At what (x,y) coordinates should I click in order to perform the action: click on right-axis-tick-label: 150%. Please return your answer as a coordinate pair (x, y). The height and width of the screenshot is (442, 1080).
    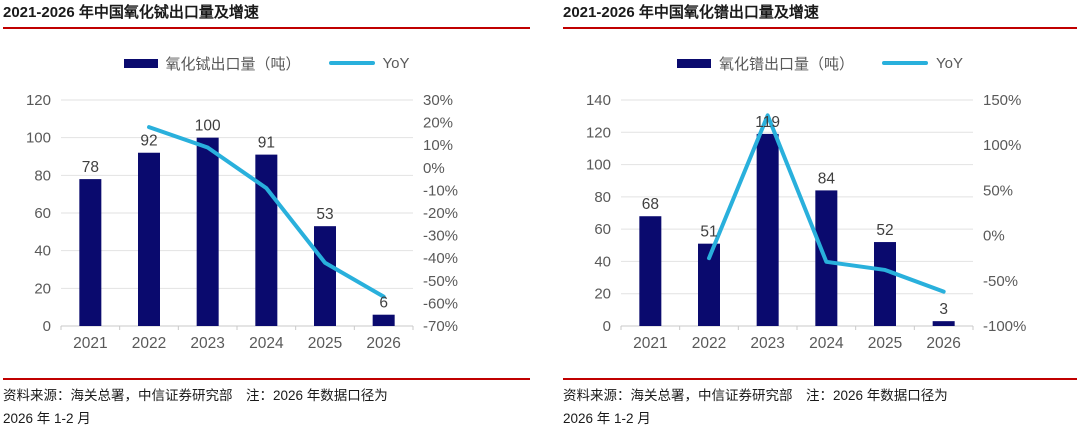
    Looking at the image, I should click on (1002, 100).